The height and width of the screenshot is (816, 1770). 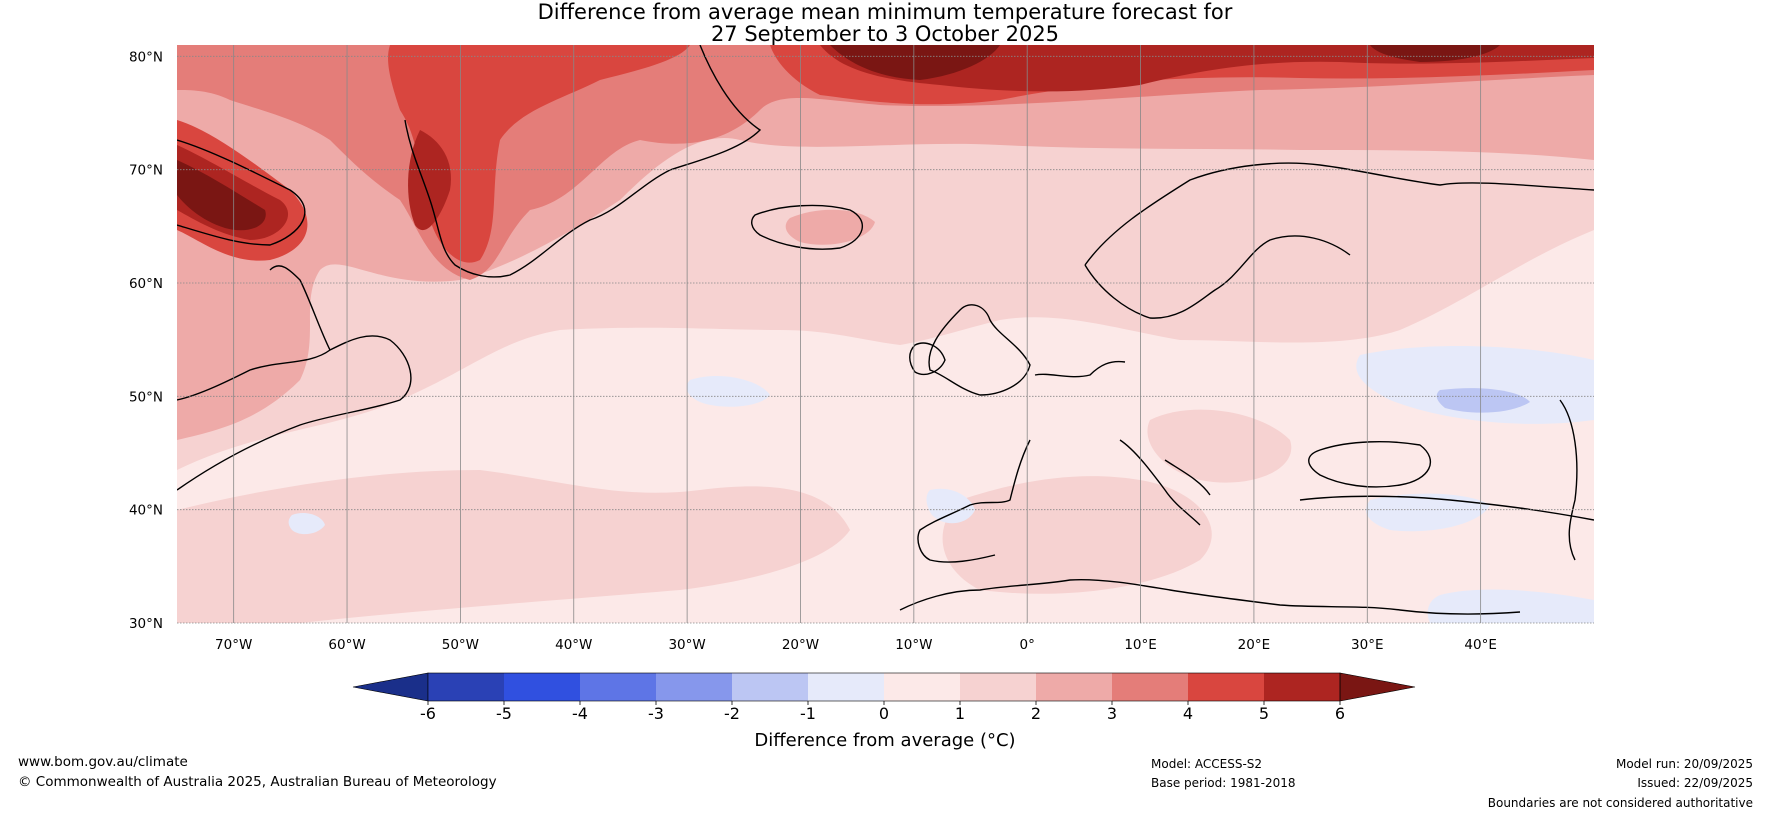 I want to click on coast-scandinavia, so click(x=1339, y=214).